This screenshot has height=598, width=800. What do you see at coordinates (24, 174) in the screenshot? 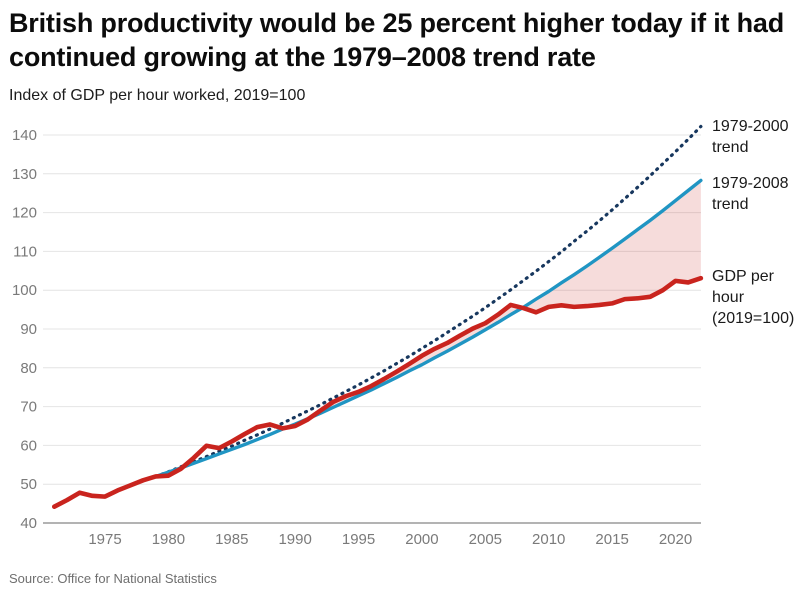
I see `y-tick-label: 130` at bounding box center [24, 174].